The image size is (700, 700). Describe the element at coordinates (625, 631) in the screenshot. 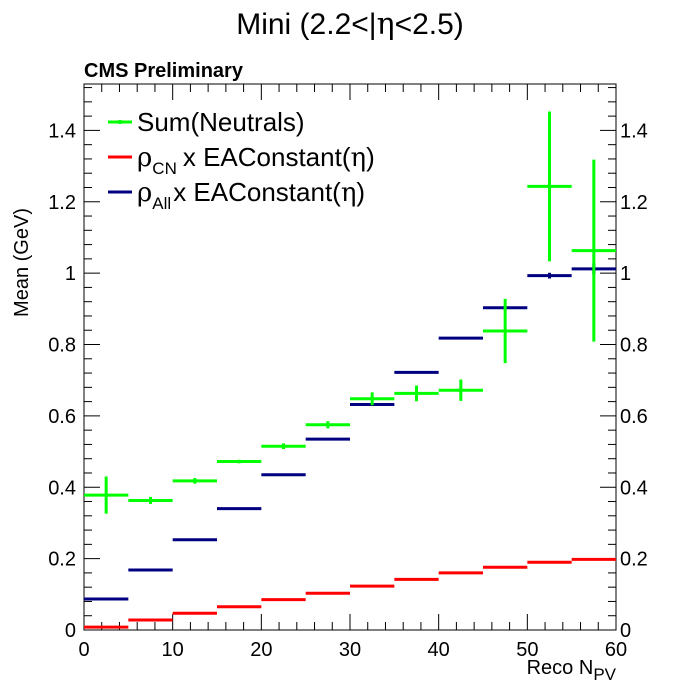

I see `y-tick-label-right: 0` at that location.